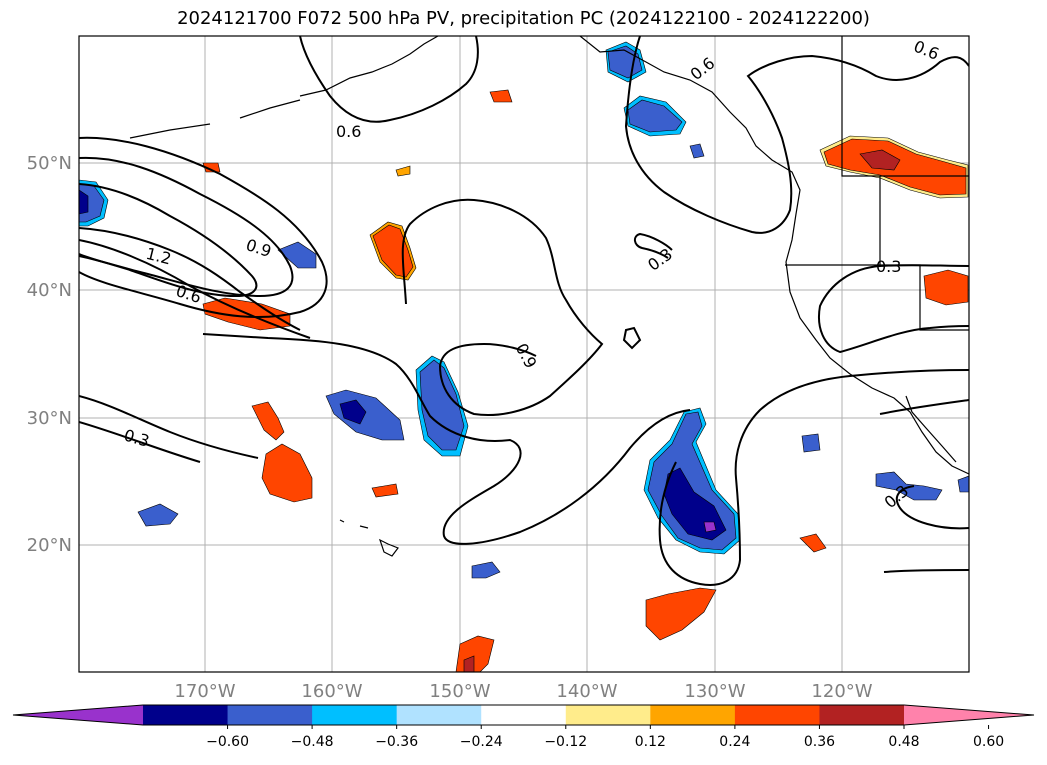 The image size is (1047, 765). I want to click on lon-label: 150°W, so click(459, 691).